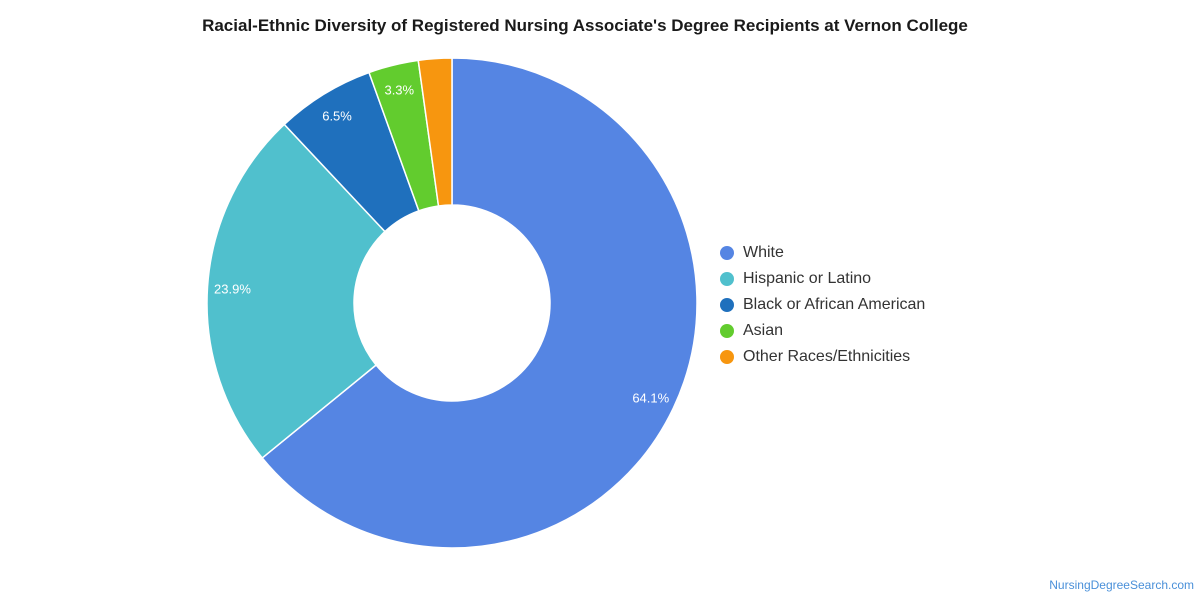 The height and width of the screenshot is (600, 1200). Describe the element at coordinates (822, 331) in the screenshot. I see `legend-item-asian: Asian` at that location.